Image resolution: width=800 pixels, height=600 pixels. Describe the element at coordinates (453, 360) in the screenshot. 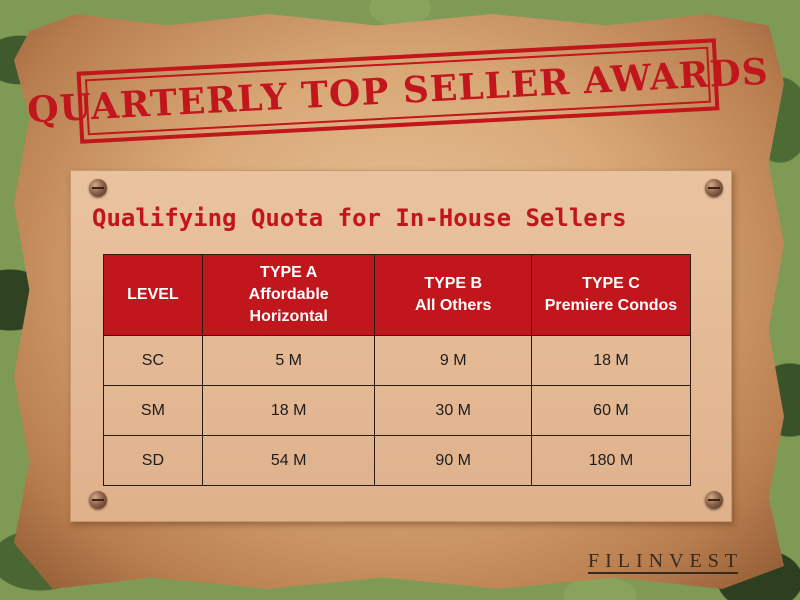

I see `type-b-cell: 9 M` at that location.